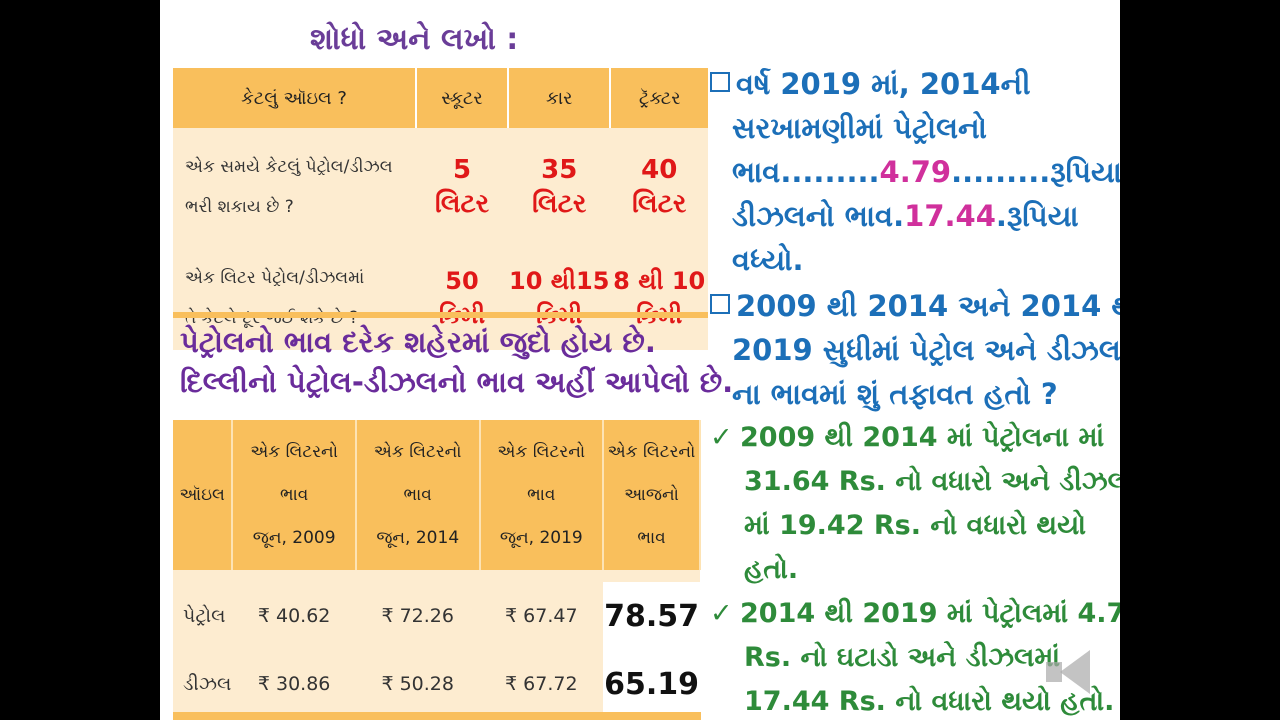 The image size is (1280, 720). Describe the element at coordinates (436, 576) in the screenshot. I see `spacer-row` at that location.